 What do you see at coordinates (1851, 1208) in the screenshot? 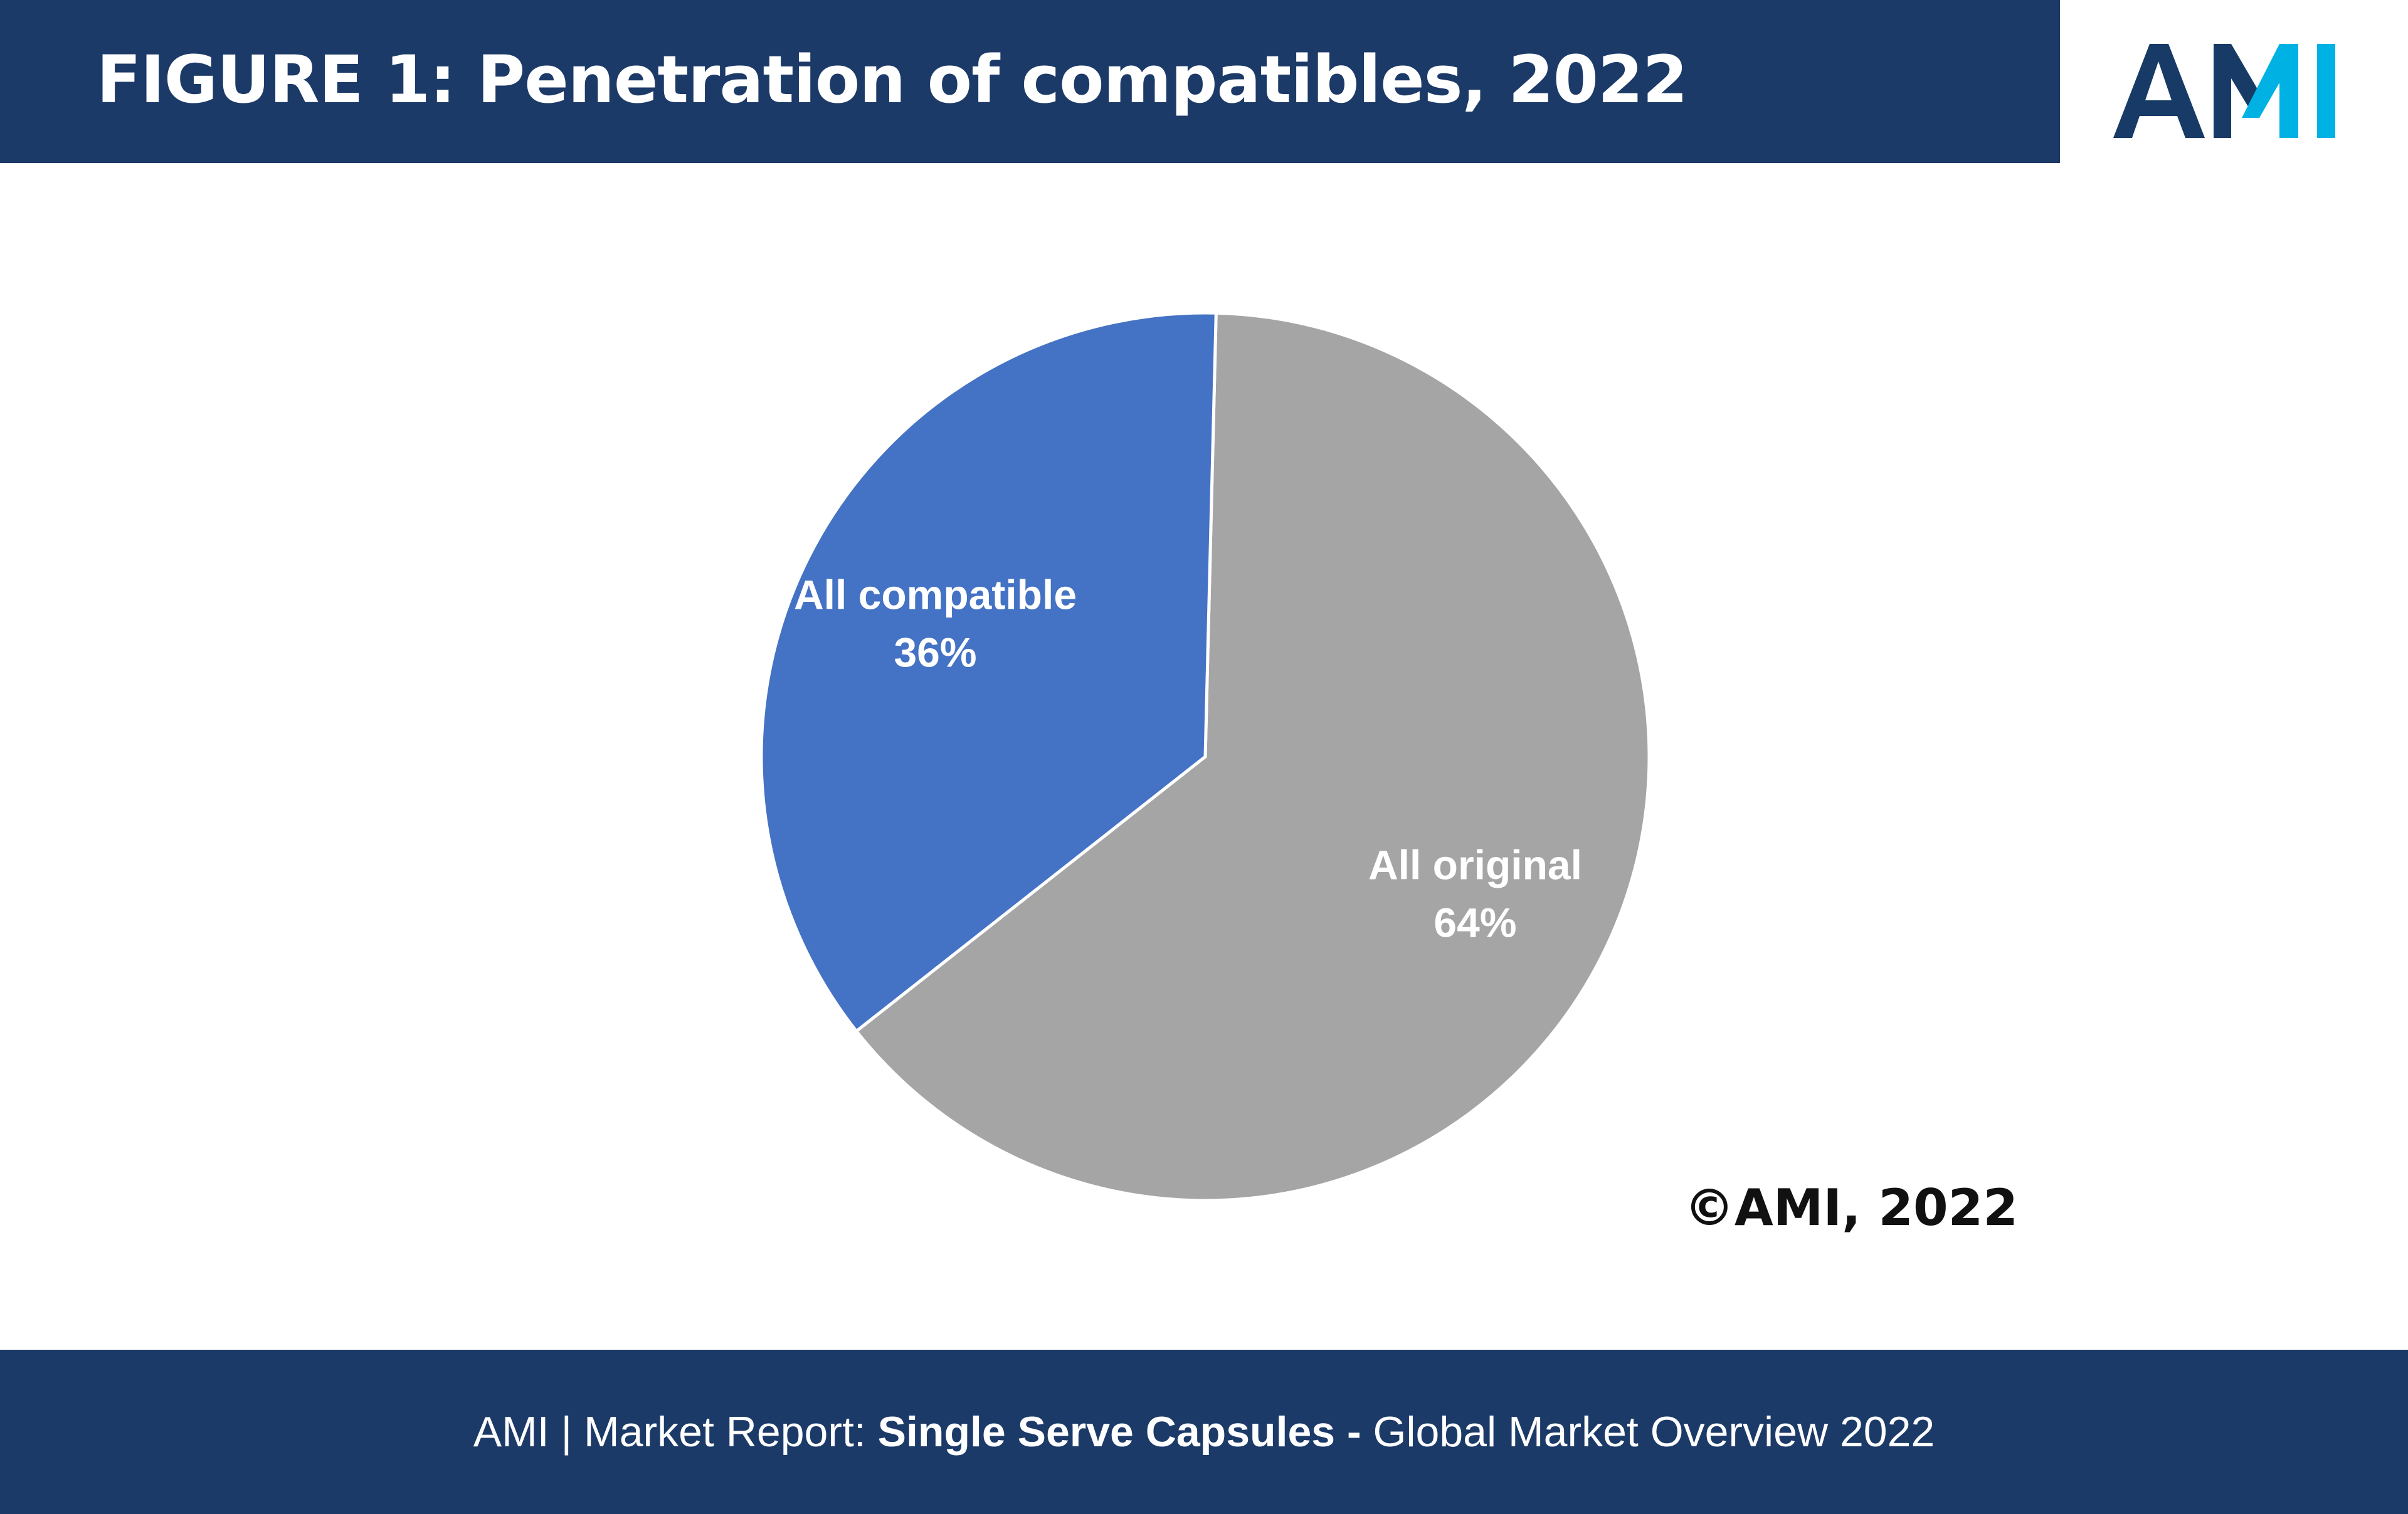
I see `copyright-note: ©AMI, 2022` at bounding box center [1851, 1208].